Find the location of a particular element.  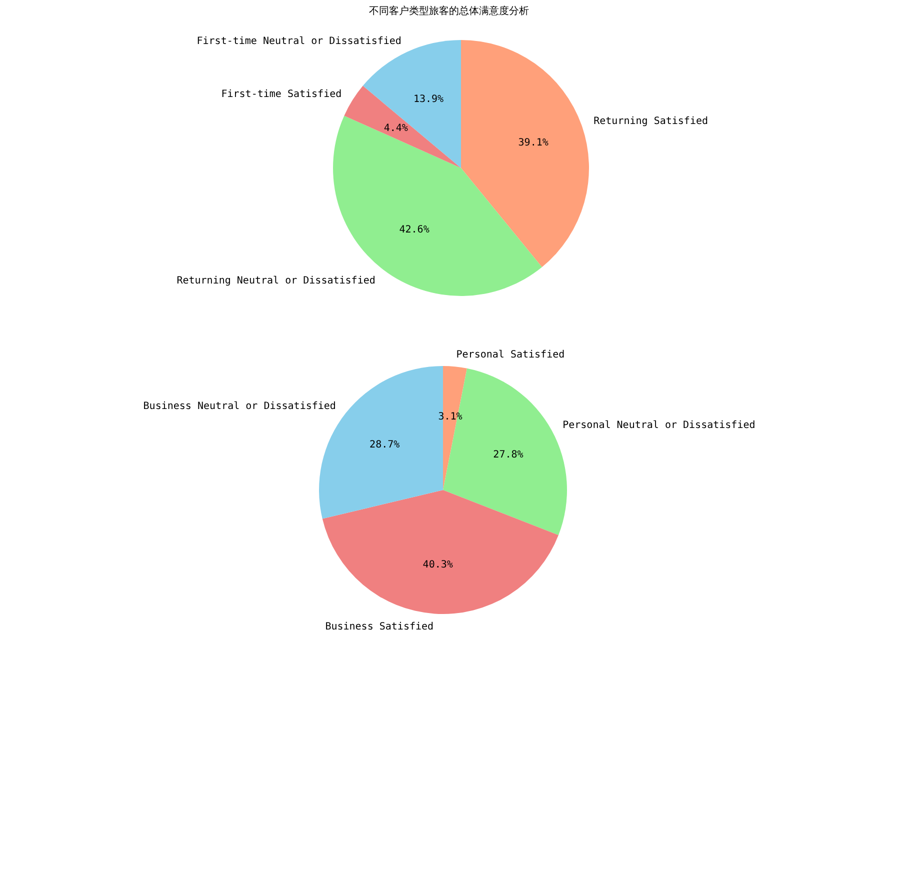

slice-label: Business Neutral or Dissatisfied is located at coordinates (239, 406).